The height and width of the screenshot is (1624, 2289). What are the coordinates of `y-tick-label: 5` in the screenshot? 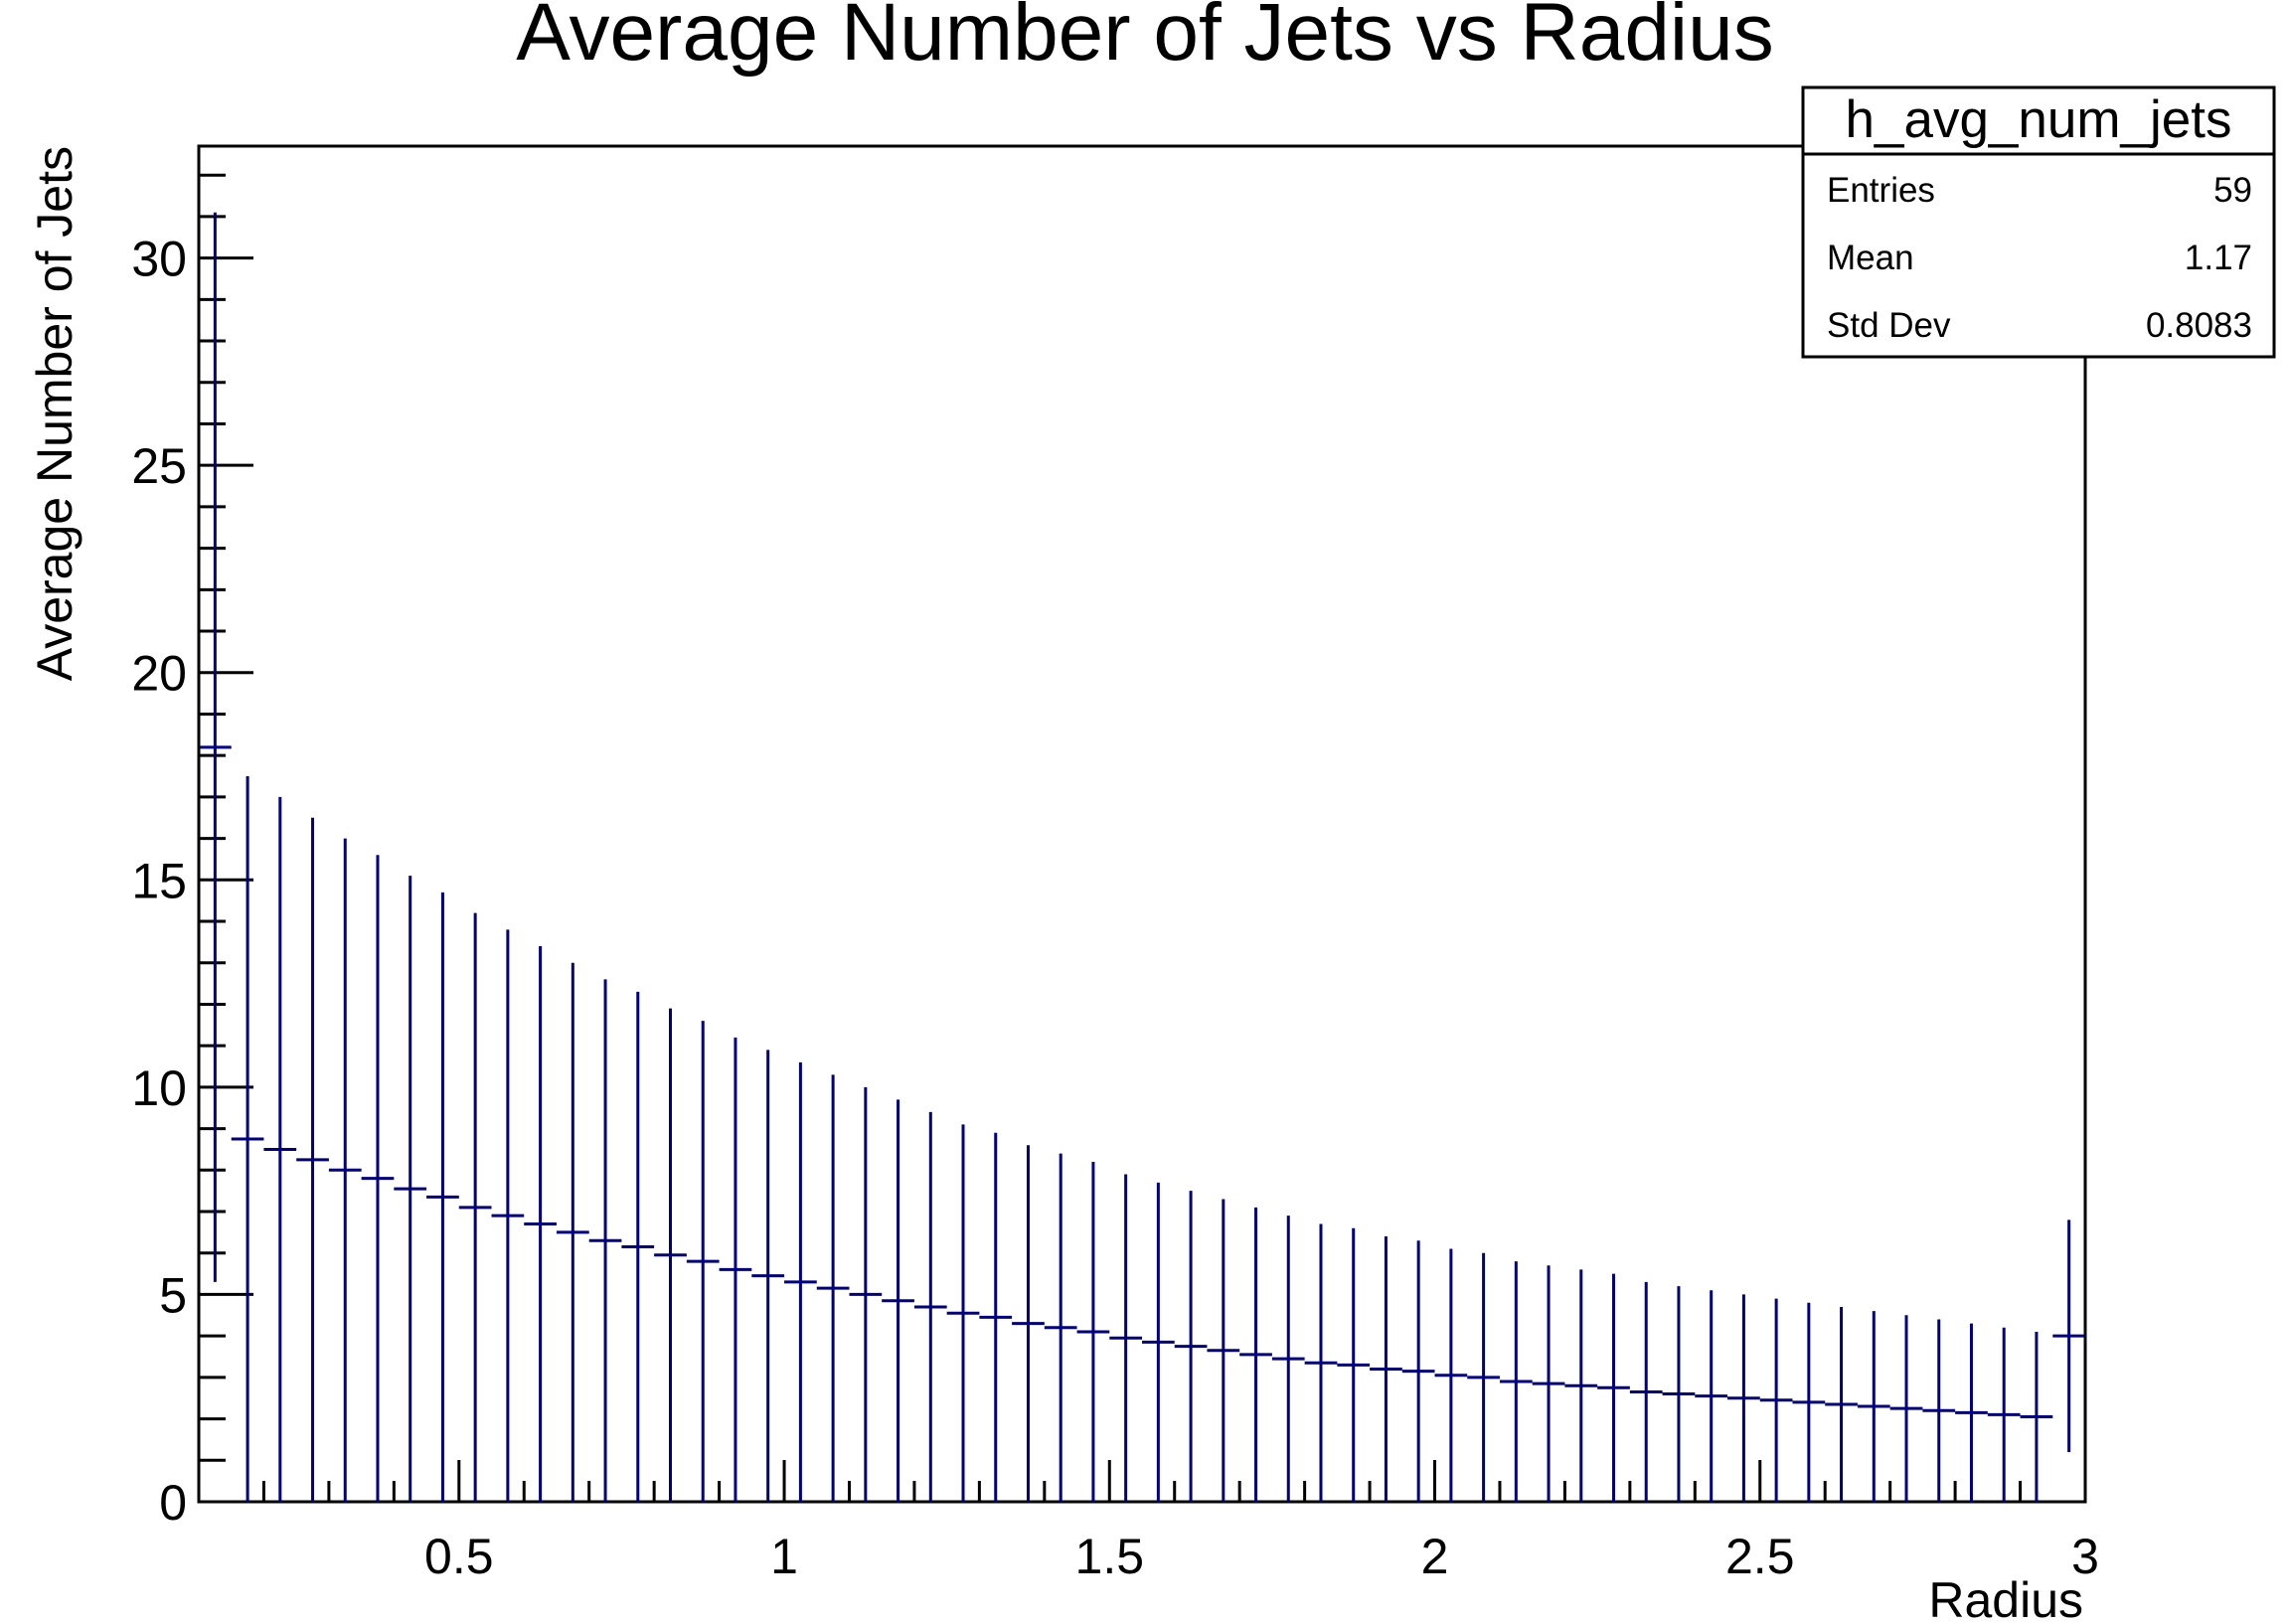 It's located at (173, 1295).